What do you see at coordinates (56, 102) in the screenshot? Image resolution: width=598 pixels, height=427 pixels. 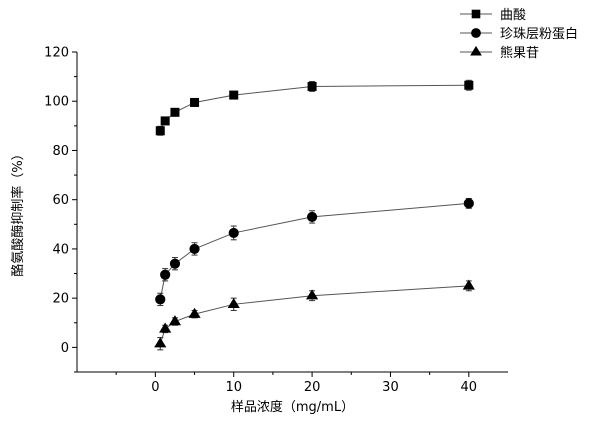 I see `y-tick-label: 100` at bounding box center [56, 102].